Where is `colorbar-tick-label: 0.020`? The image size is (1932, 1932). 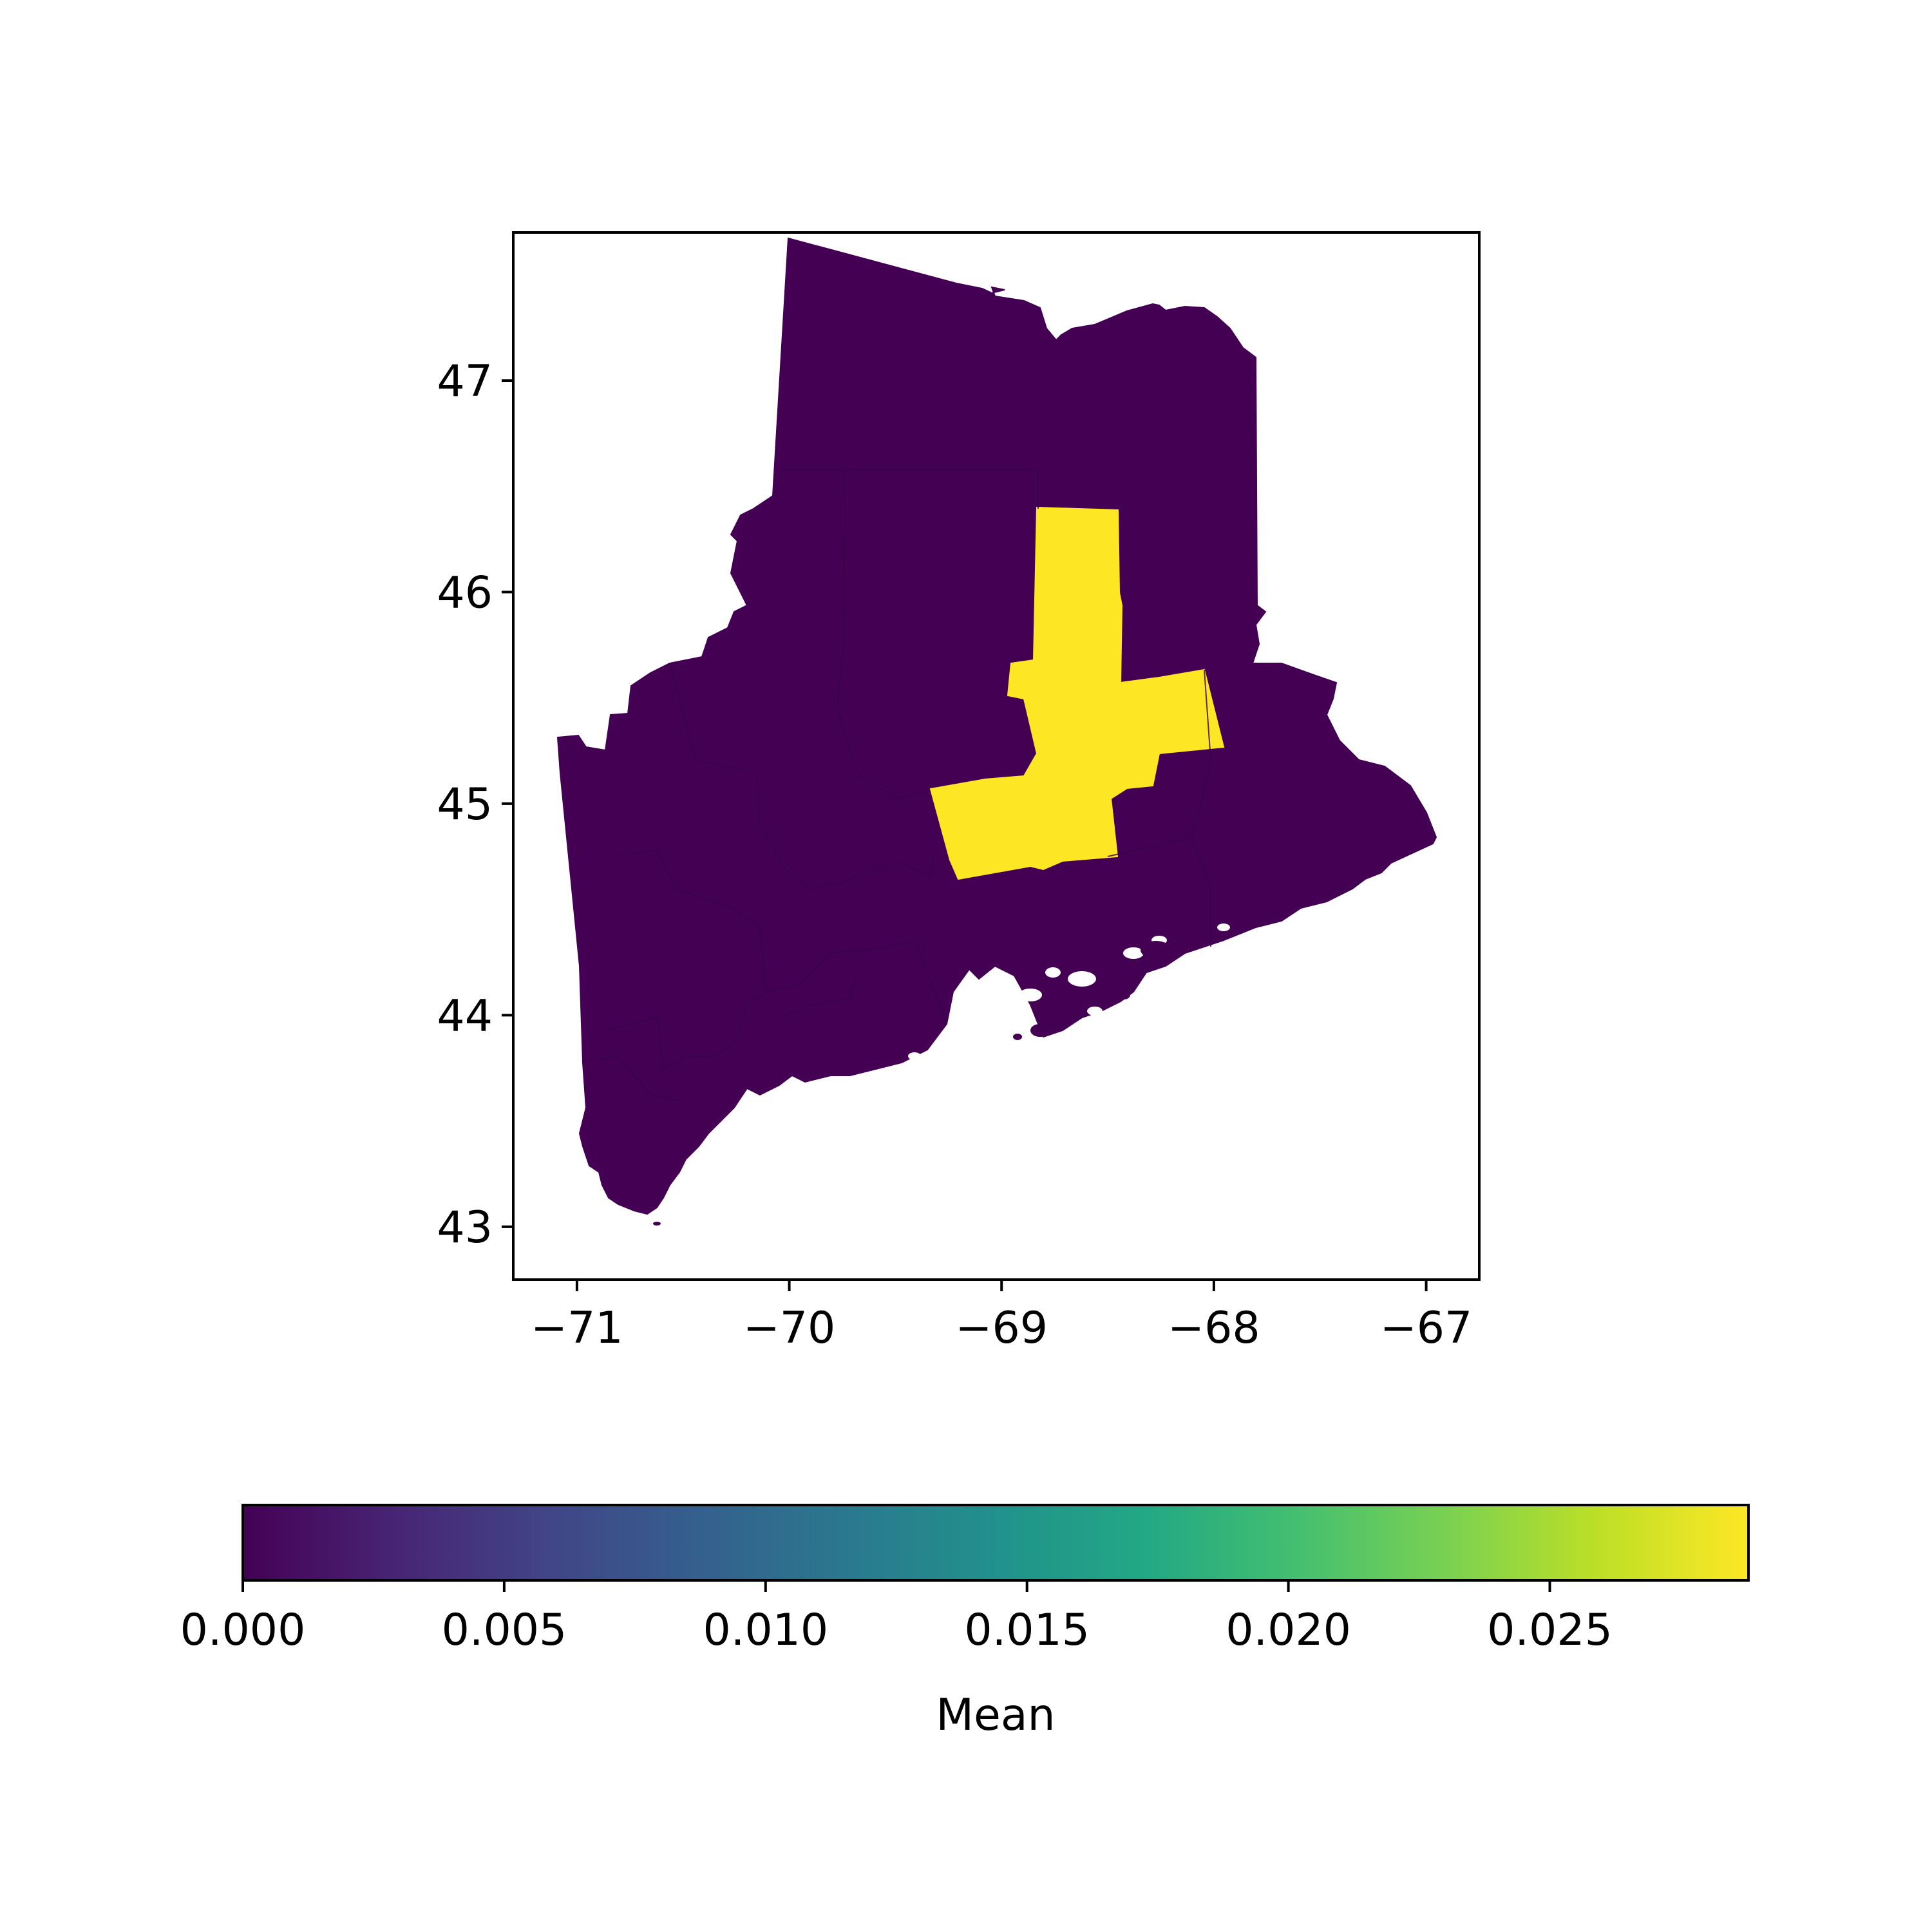
colorbar-tick-label: 0.020 is located at coordinates (1288, 1630).